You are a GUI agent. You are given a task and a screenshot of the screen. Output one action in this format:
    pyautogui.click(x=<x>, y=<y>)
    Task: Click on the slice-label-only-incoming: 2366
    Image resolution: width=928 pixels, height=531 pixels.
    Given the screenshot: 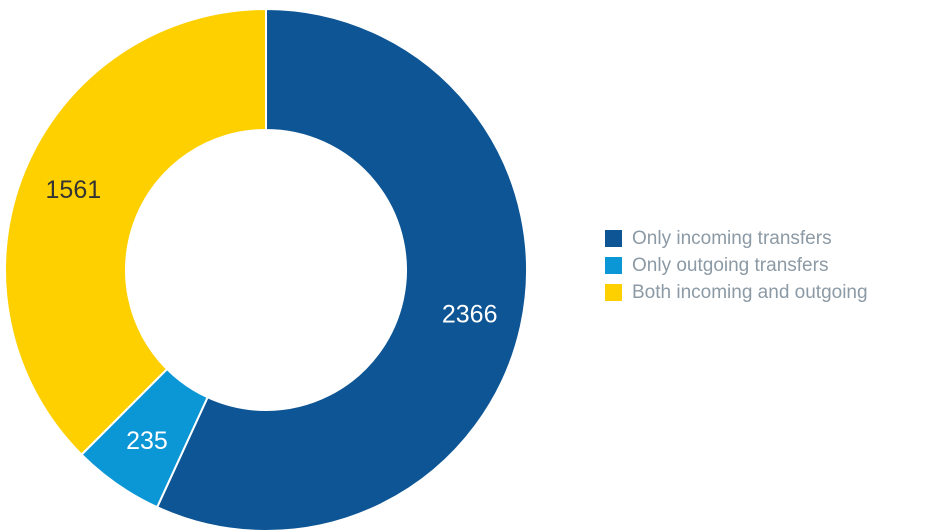 What is the action you would take?
    pyautogui.click(x=470, y=315)
    